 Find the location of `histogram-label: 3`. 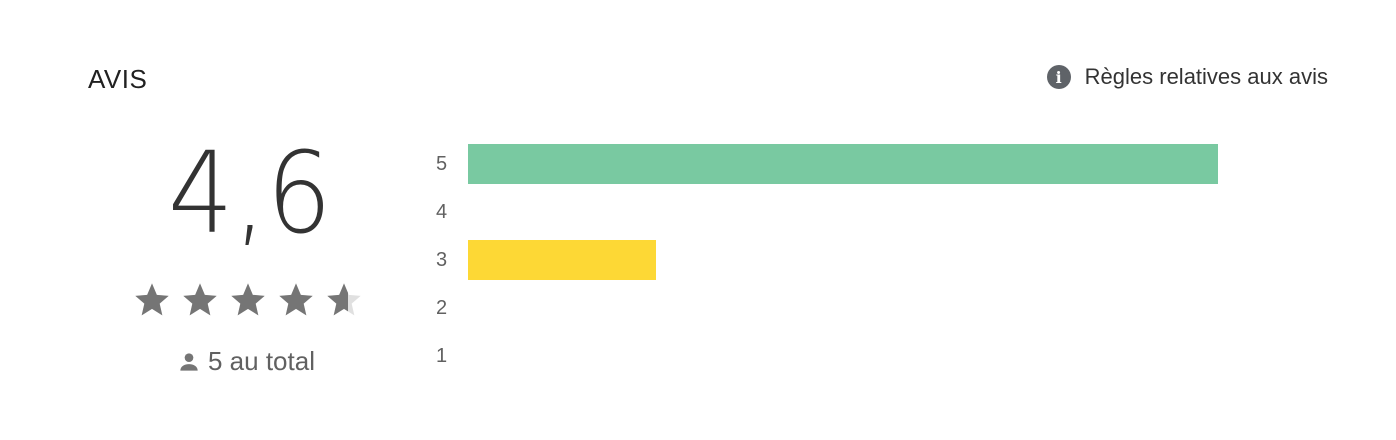

histogram-label: 3 is located at coordinates (442, 259).